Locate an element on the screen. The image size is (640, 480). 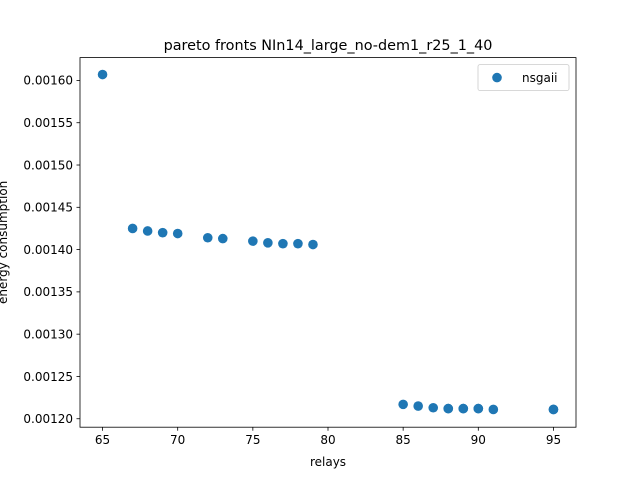
y-tick-label: 0.00135 is located at coordinates (48, 292).